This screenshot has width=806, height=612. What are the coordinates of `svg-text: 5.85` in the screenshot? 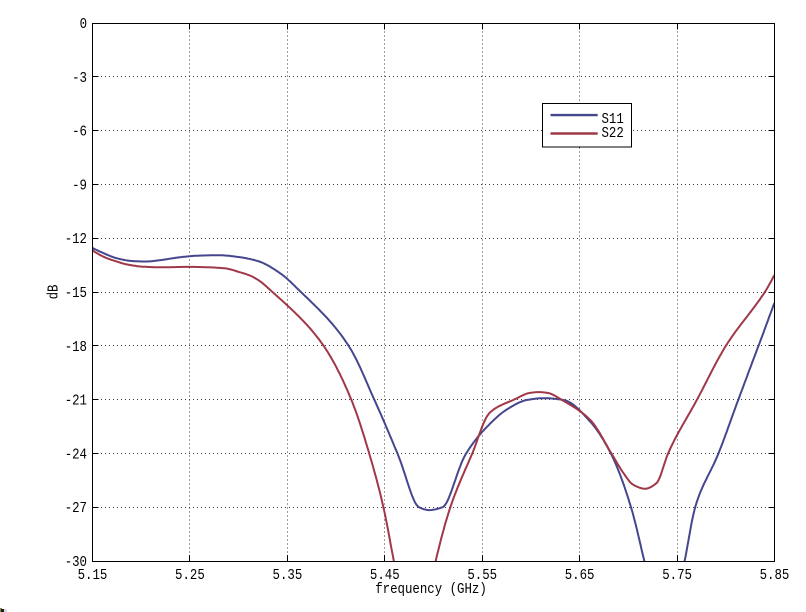 It's located at (775, 576).